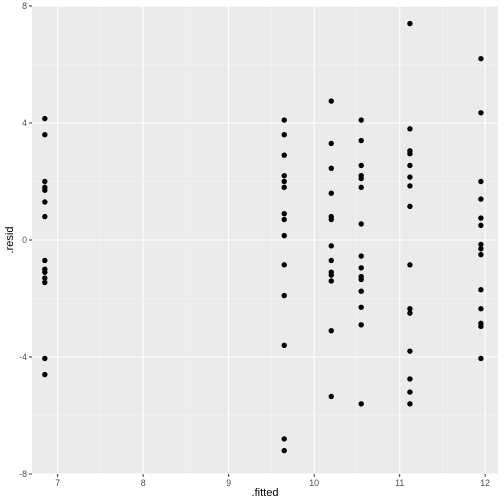  What do you see at coordinates (10, 240) in the screenshot?
I see `y-axis-title: .resid` at bounding box center [10, 240].